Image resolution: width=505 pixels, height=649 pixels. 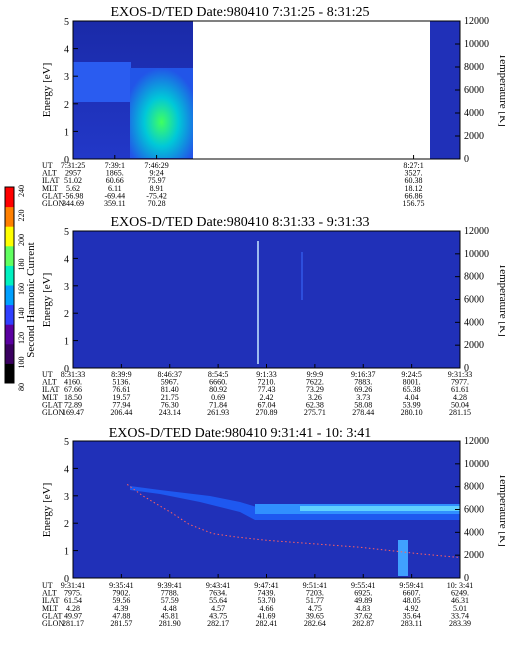 I want to click on orbit-value: 46.31, so click(x=460, y=600).